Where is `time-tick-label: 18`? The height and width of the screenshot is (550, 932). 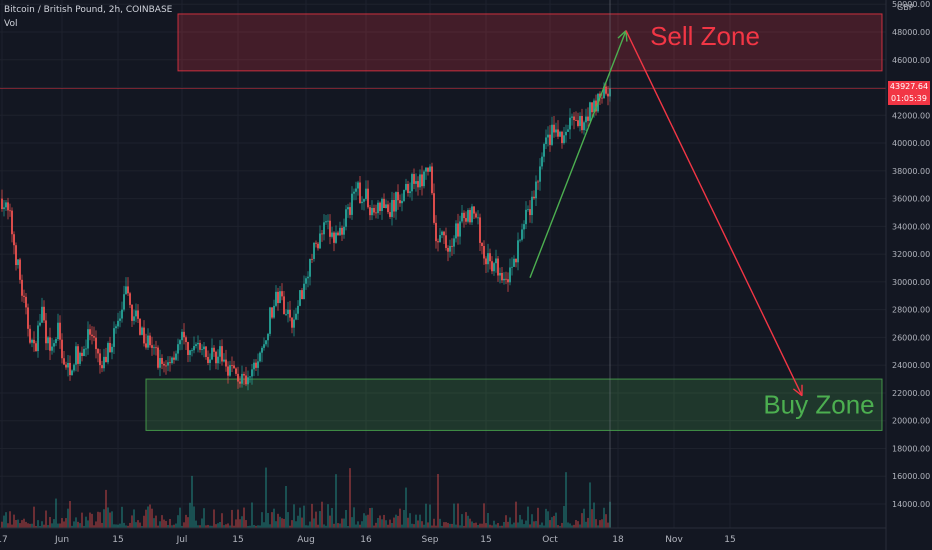
time-tick-label: 18 is located at coordinates (618, 540).